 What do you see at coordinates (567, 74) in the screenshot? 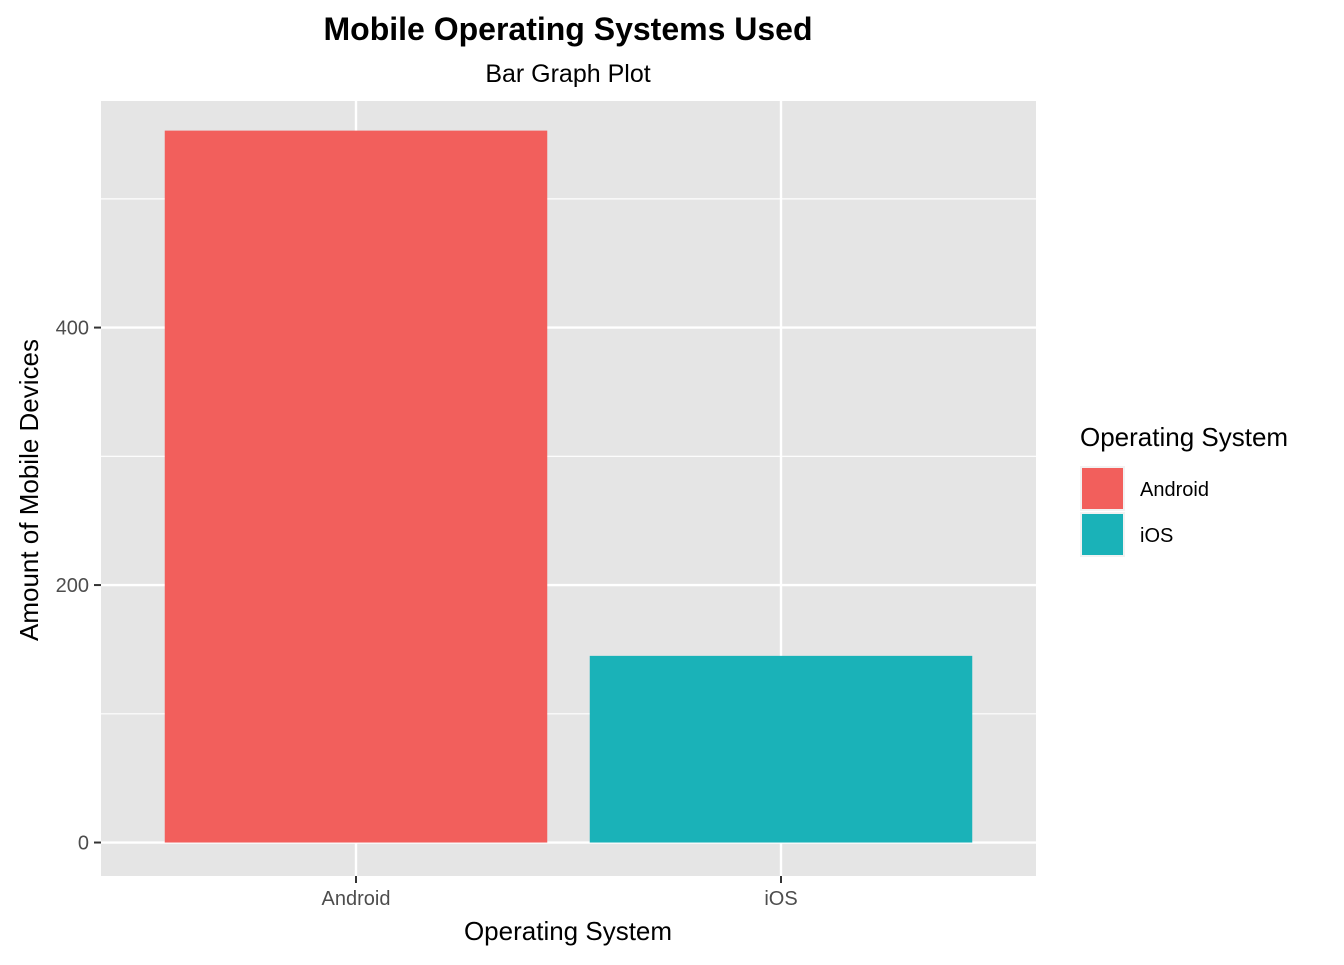
I see `chart-subtitle: Bar Graph Plot` at bounding box center [567, 74].